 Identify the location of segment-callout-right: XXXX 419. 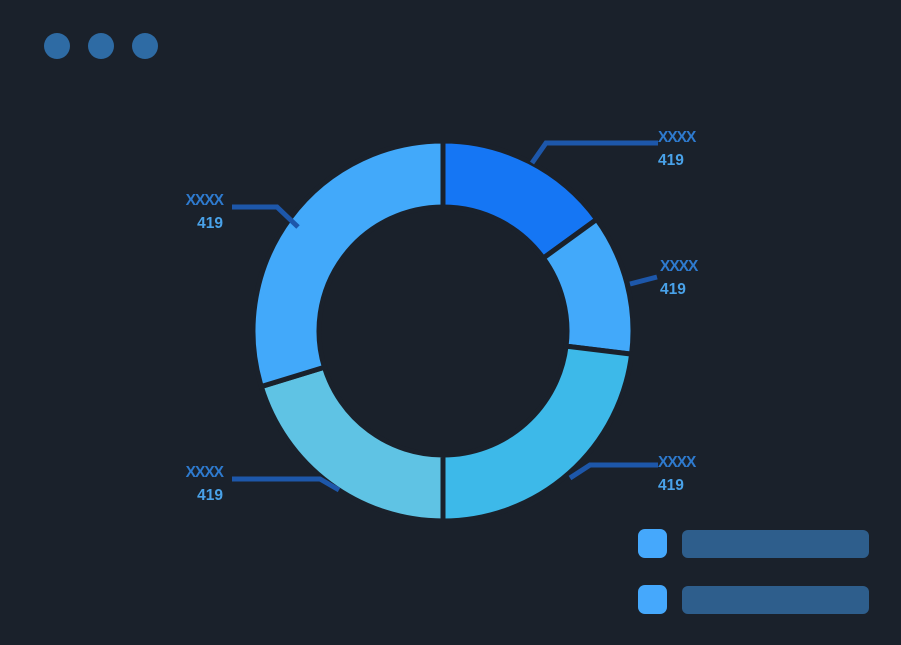
(679, 278).